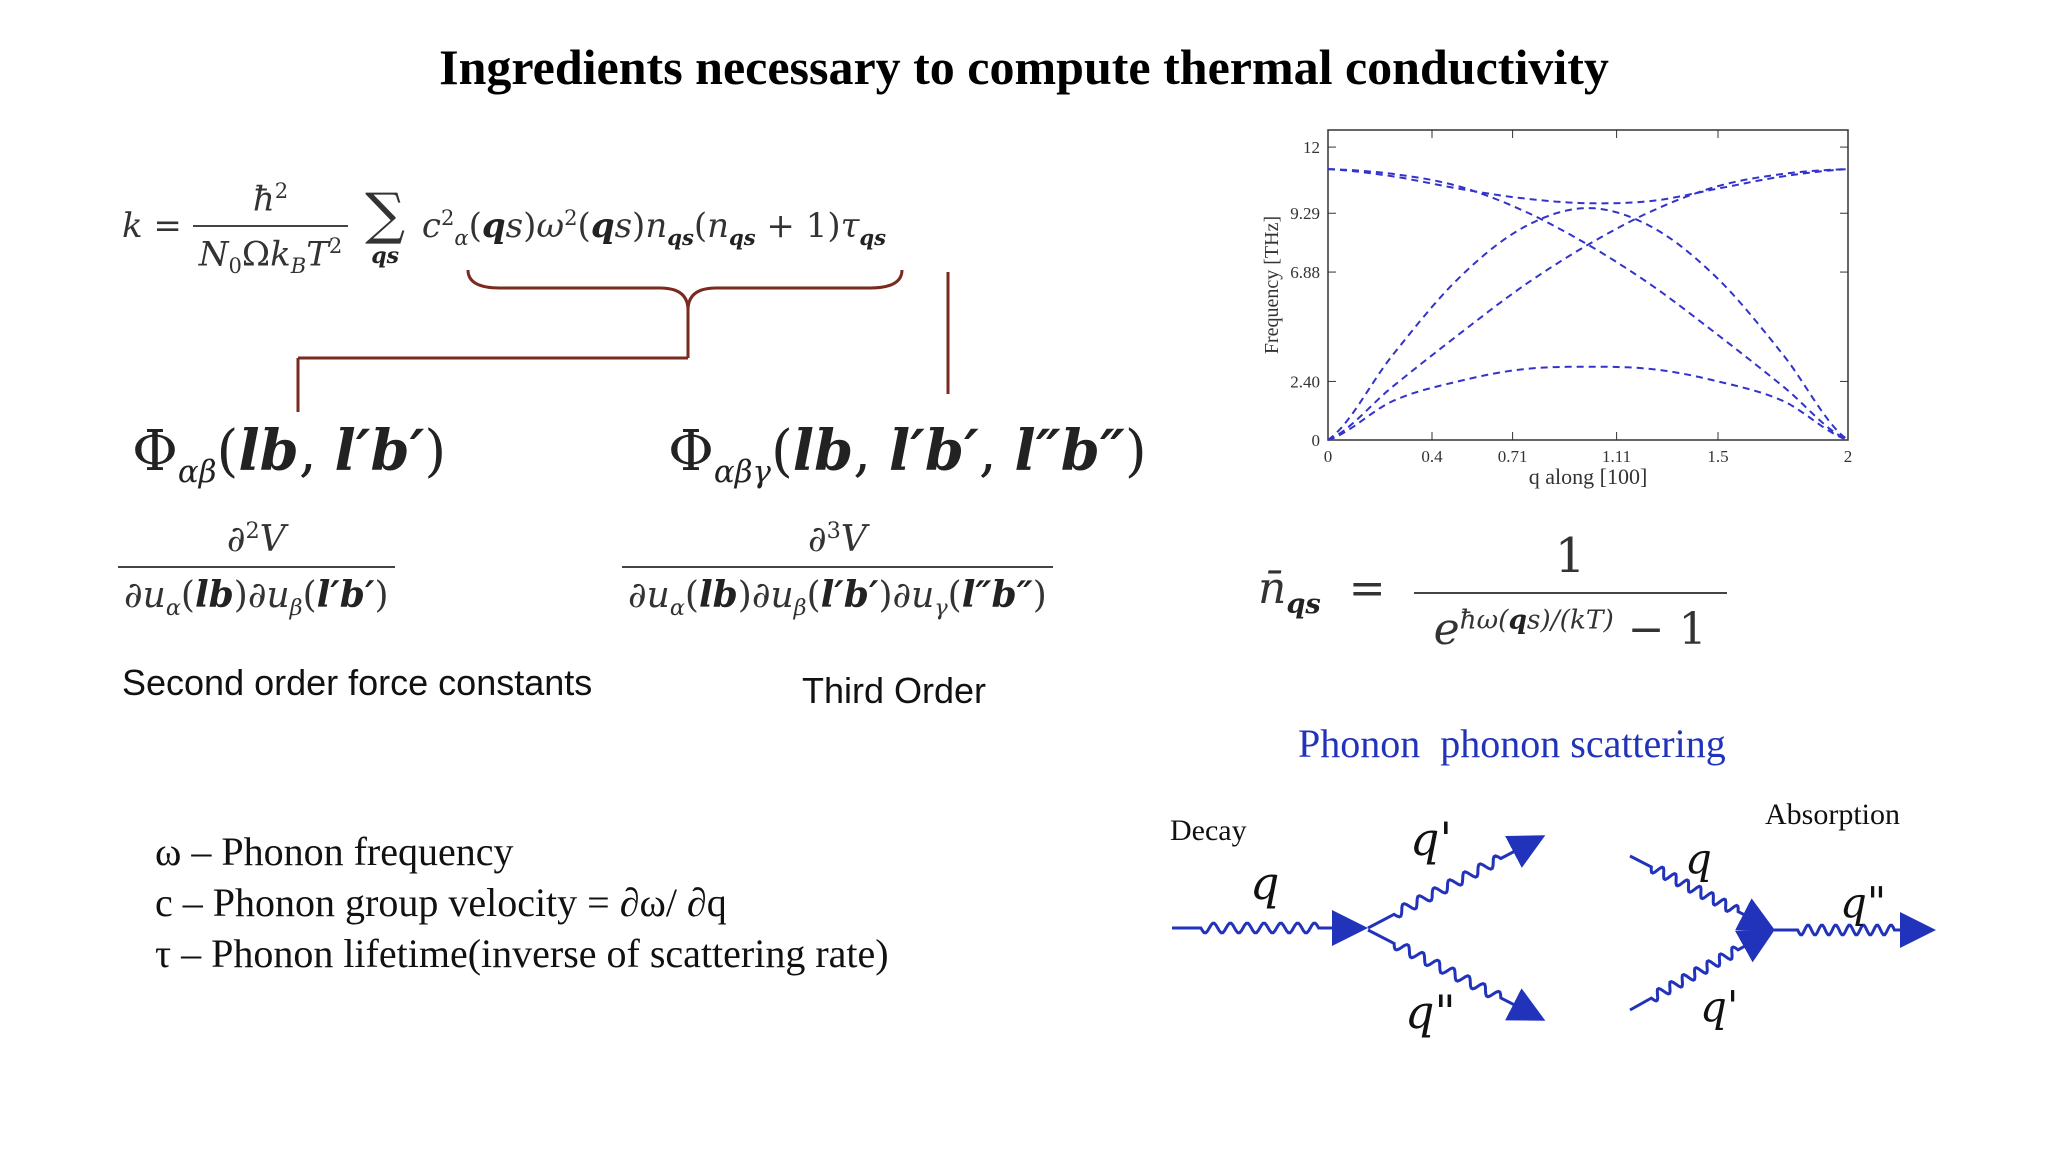  Describe the element at coordinates (1848, 456) in the screenshot. I see `x-tick-label: 2` at that location.